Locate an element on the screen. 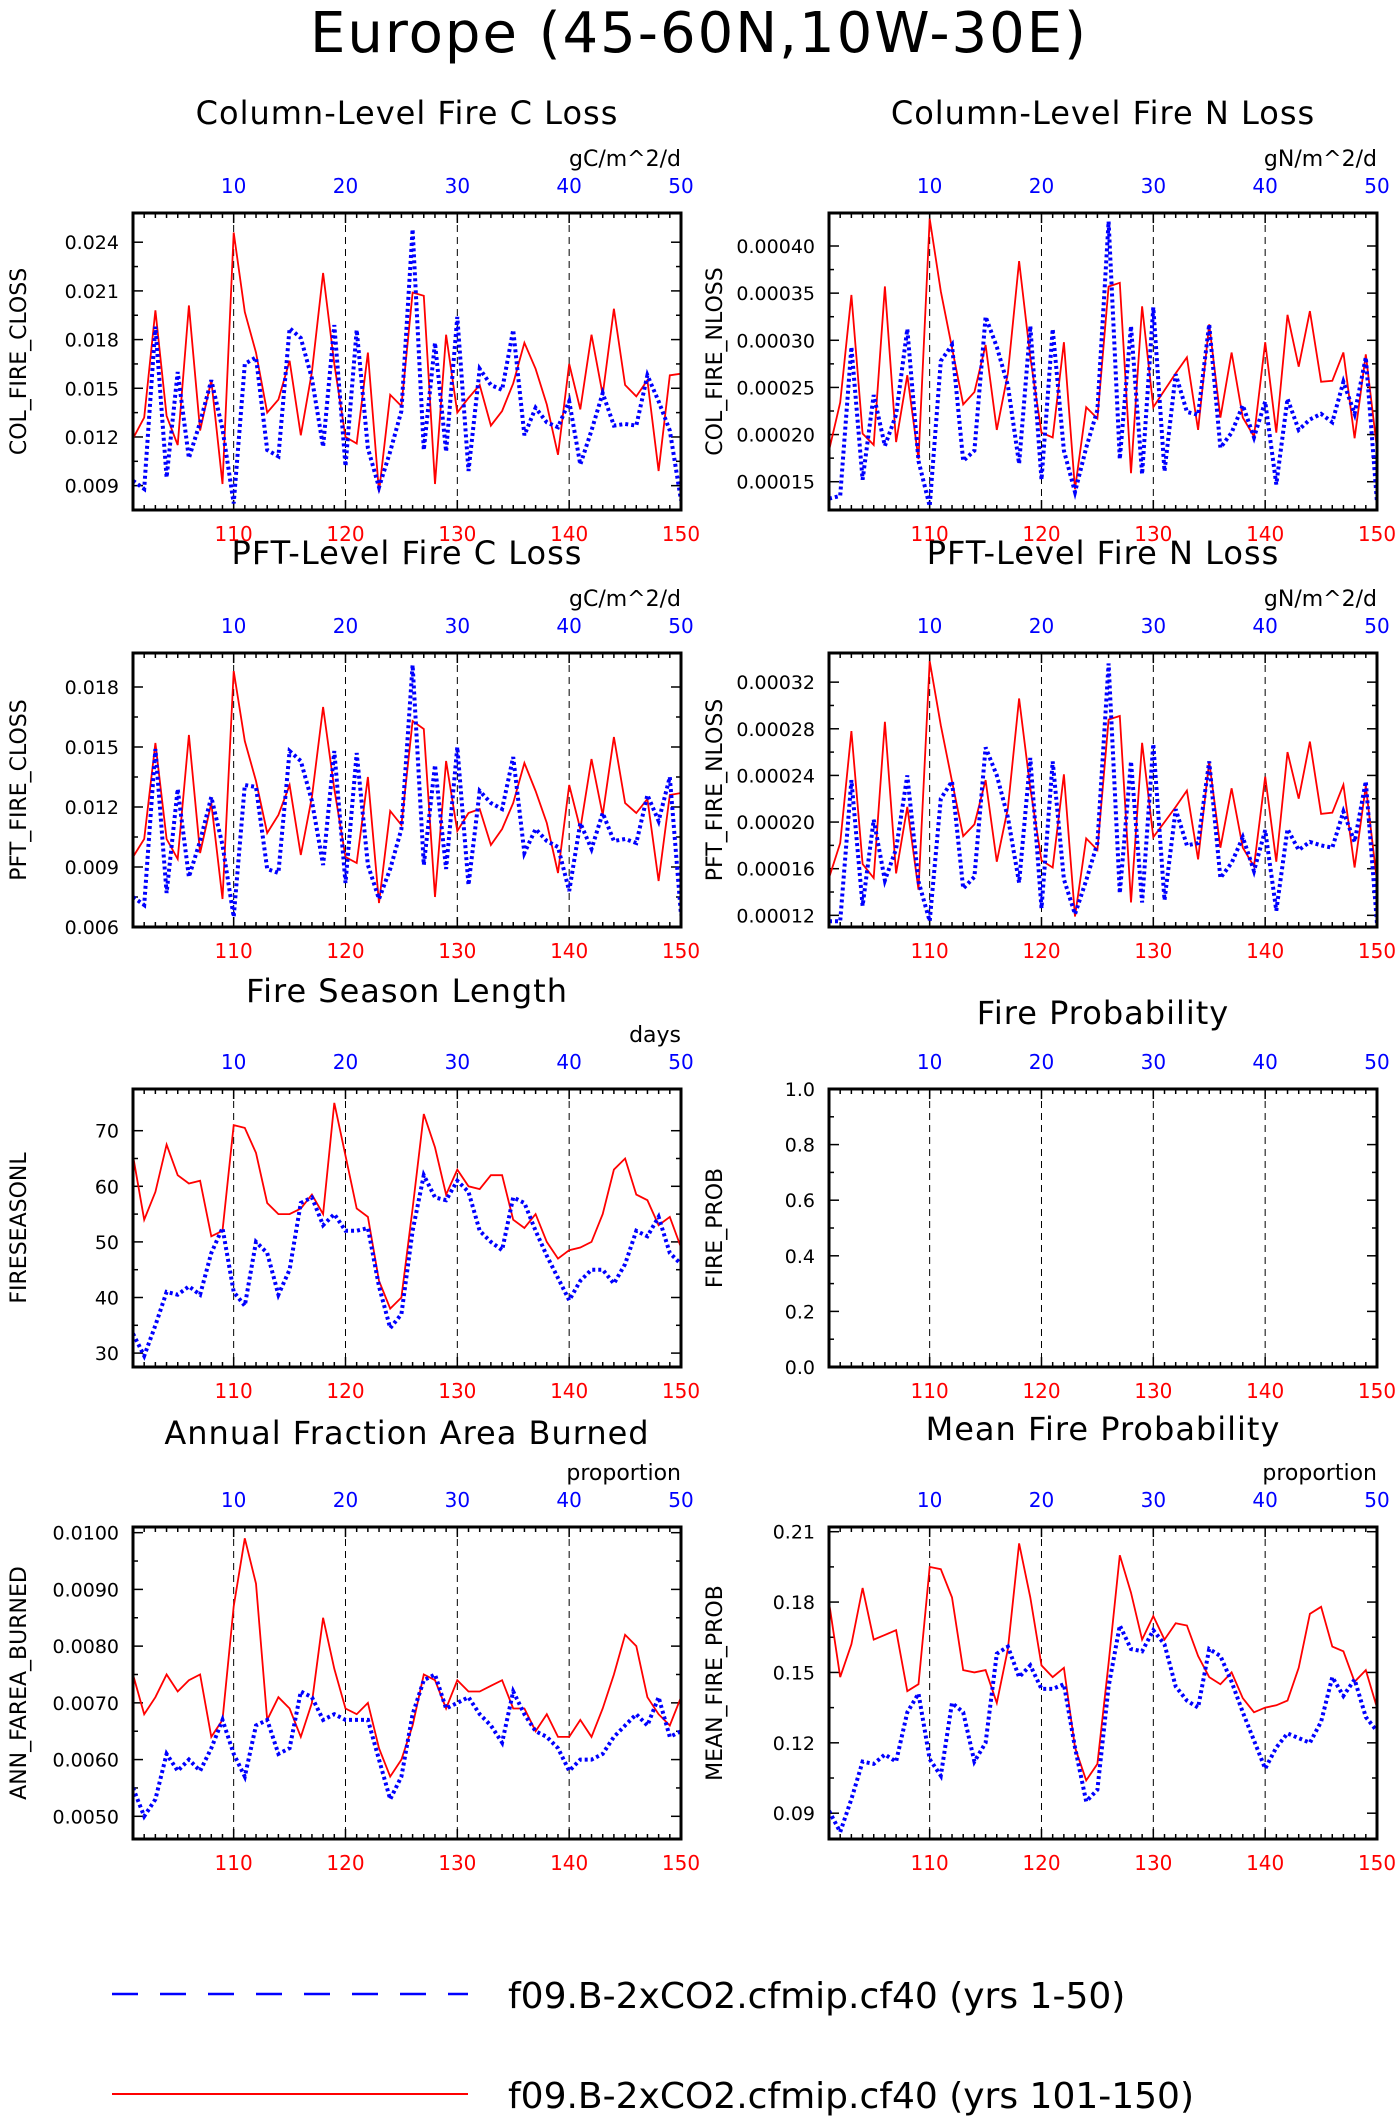 The image size is (1398, 2120). chart-title: Column-Level Fire C Loss is located at coordinates (407, 113).